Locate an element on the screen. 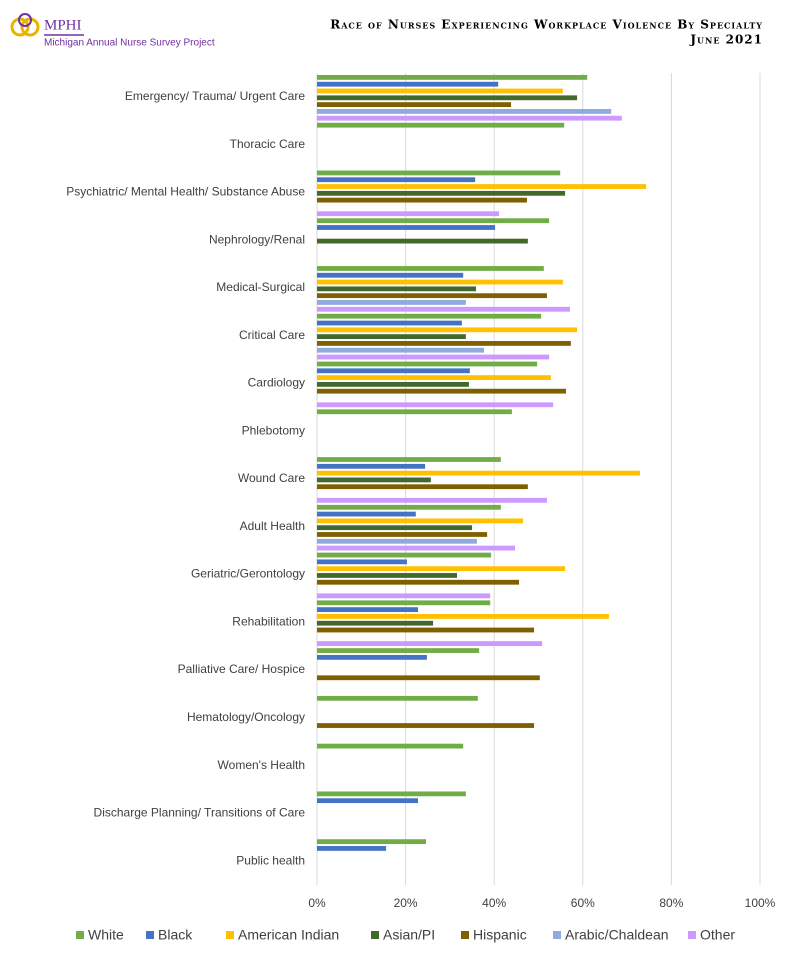 This screenshot has width=791, height=968. y-tick-label: Palliative Care/ Hospice is located at coordinates (242, 669).